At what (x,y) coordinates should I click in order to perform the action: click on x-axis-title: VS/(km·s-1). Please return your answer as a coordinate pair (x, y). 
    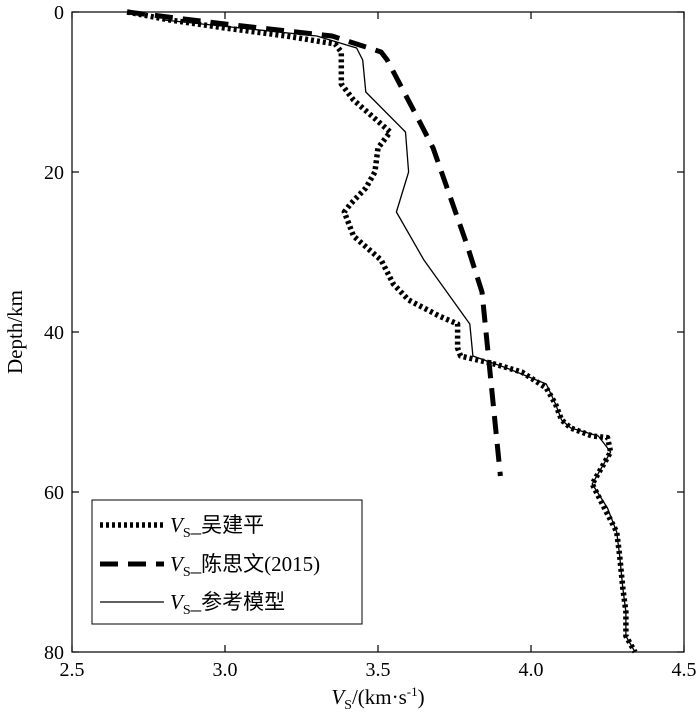
    Looking at the image, I should click on (377, 698).